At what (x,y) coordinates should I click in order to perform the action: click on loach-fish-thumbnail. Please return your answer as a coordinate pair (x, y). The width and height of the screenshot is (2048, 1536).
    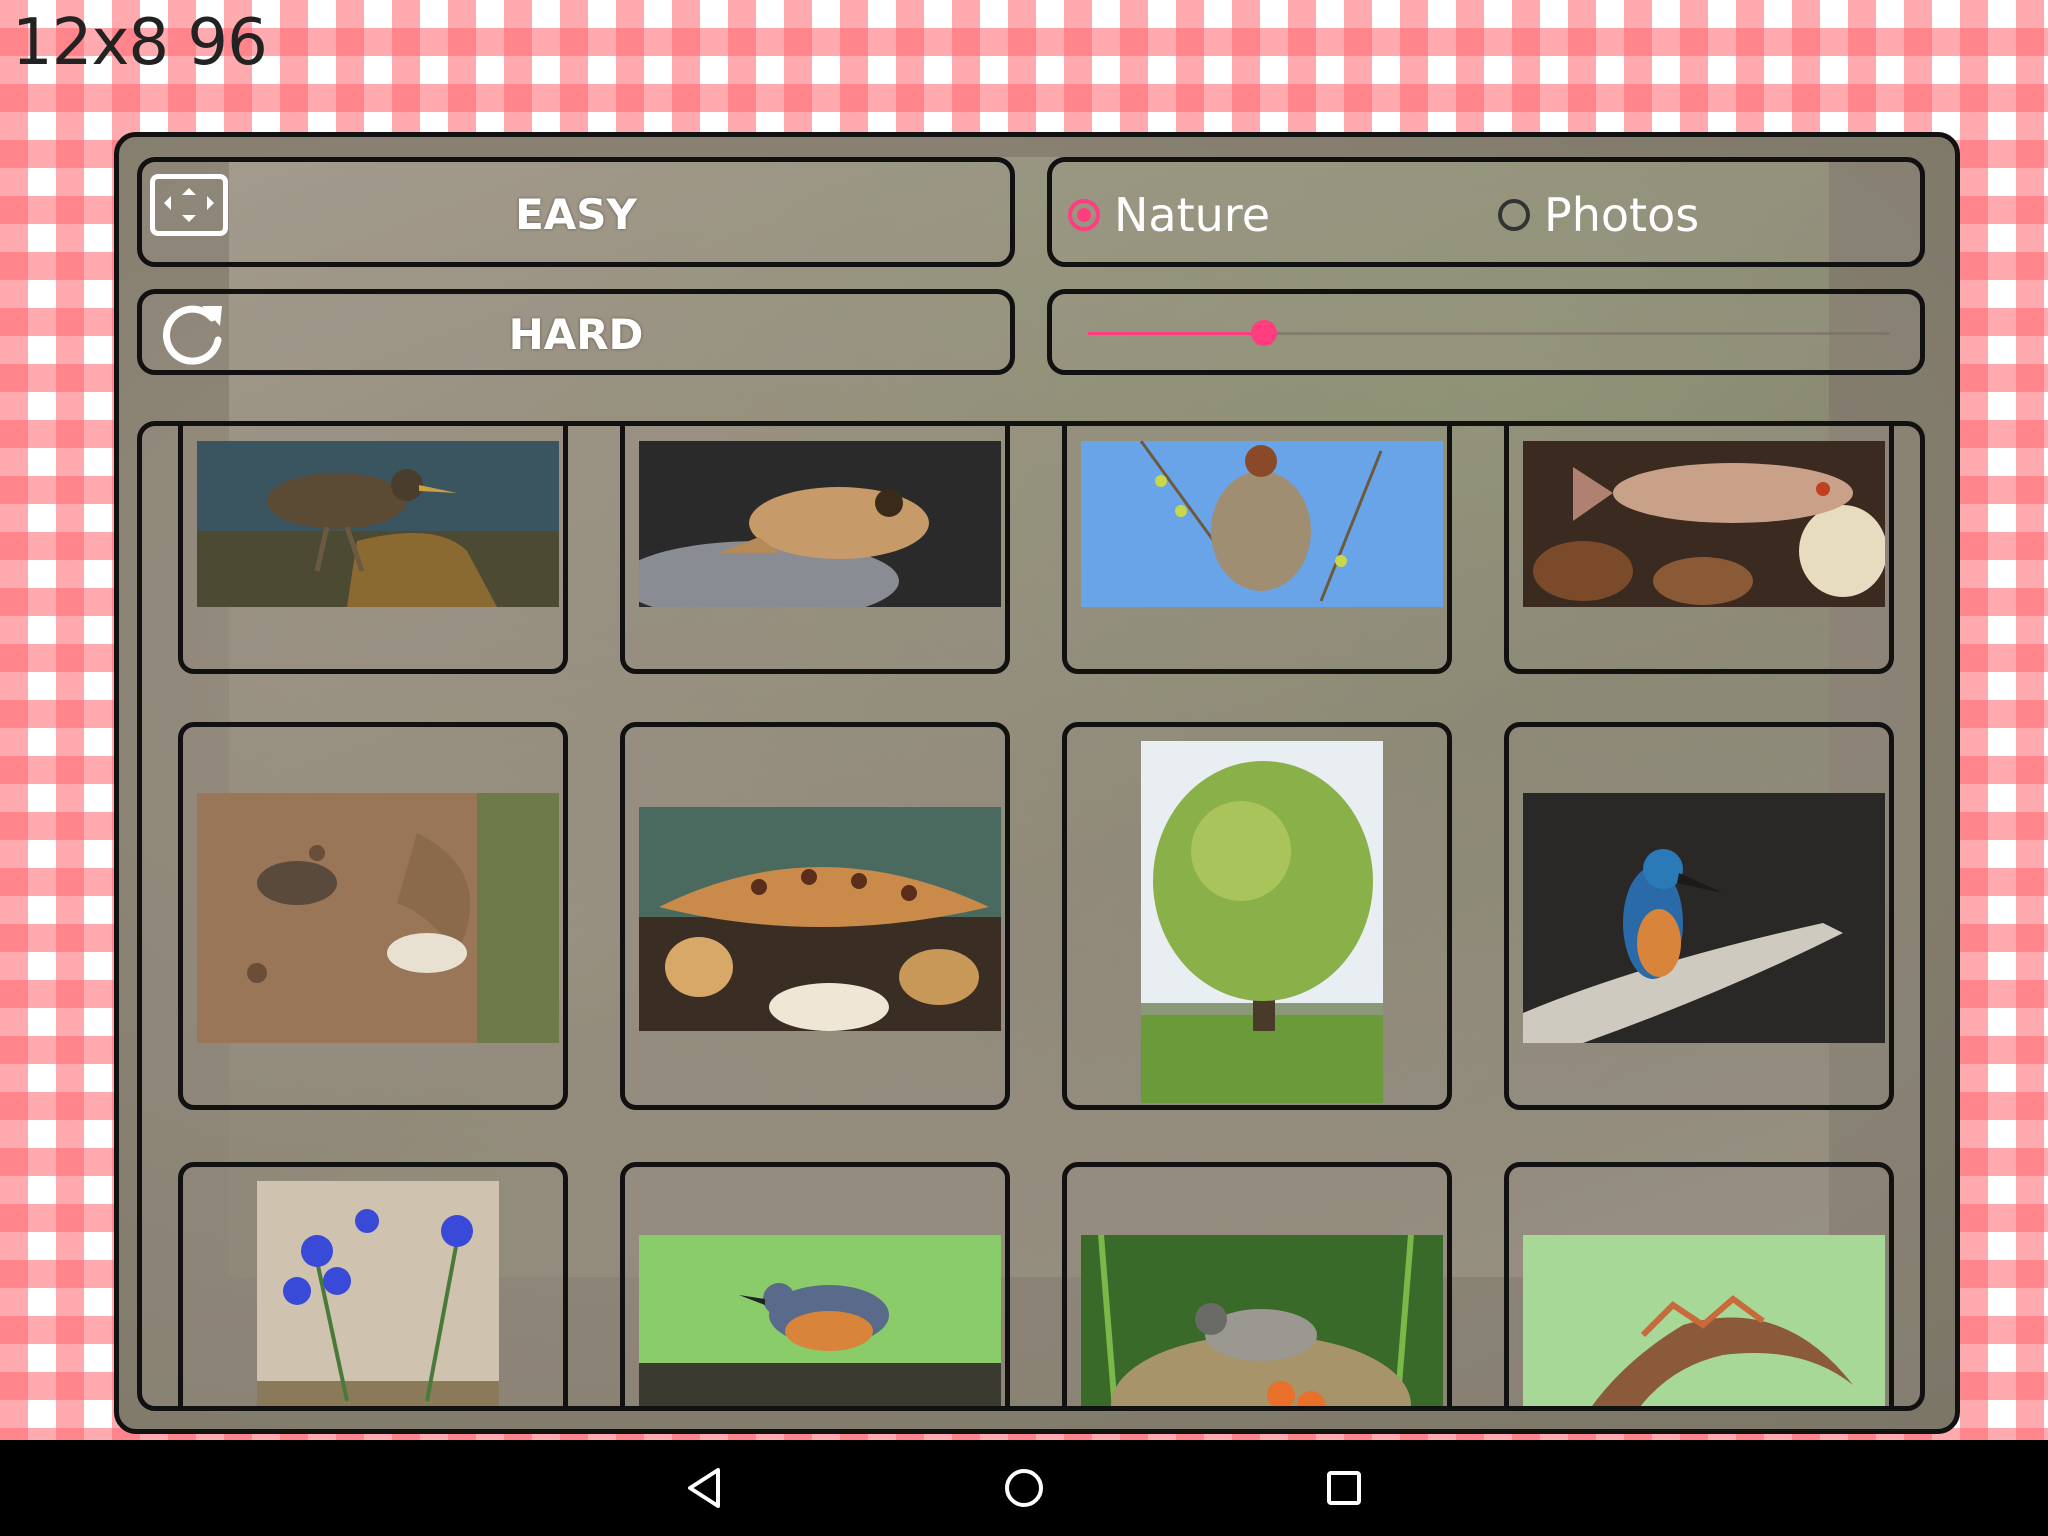
    Looking at the image, I should click on (820, 919).